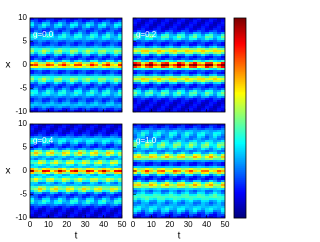  I want to click on colorbar-cell, so click(240, 143).